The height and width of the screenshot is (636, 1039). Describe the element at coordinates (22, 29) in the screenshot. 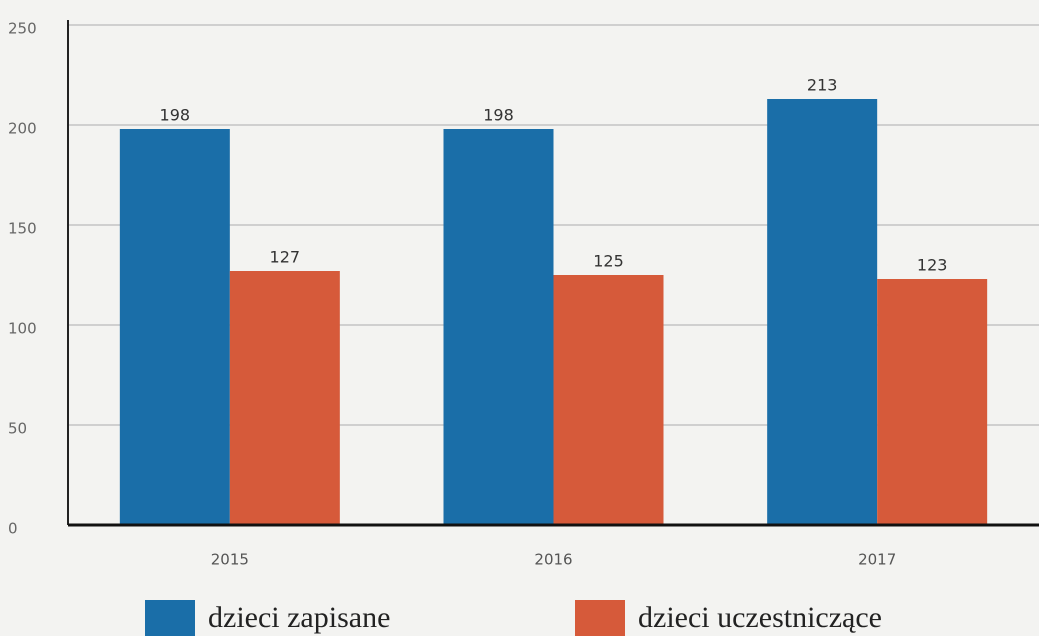

I see `y-tick-label: 250` at that location.